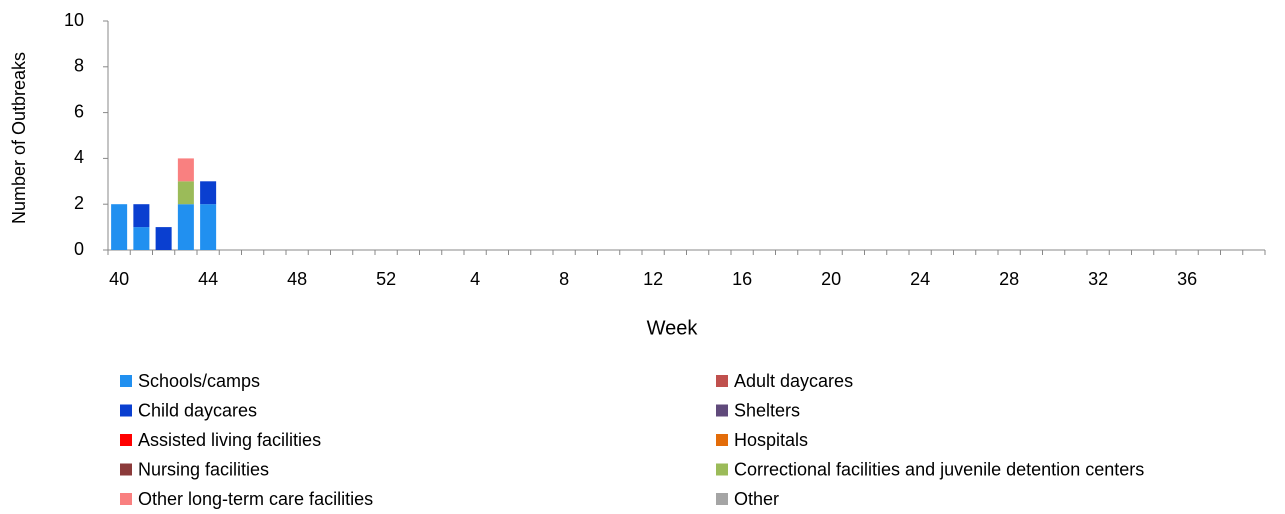  What do you see at coordinates (920, 279) in the screenshot?
I see `x-tick-label: 24` at bounding box center [920, 279].